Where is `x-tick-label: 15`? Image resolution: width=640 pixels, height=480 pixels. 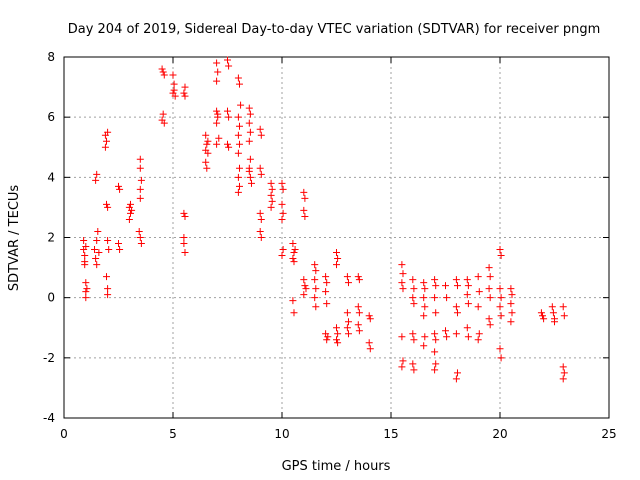
x-tick-label: 15 is located at coordinates (390, 434).